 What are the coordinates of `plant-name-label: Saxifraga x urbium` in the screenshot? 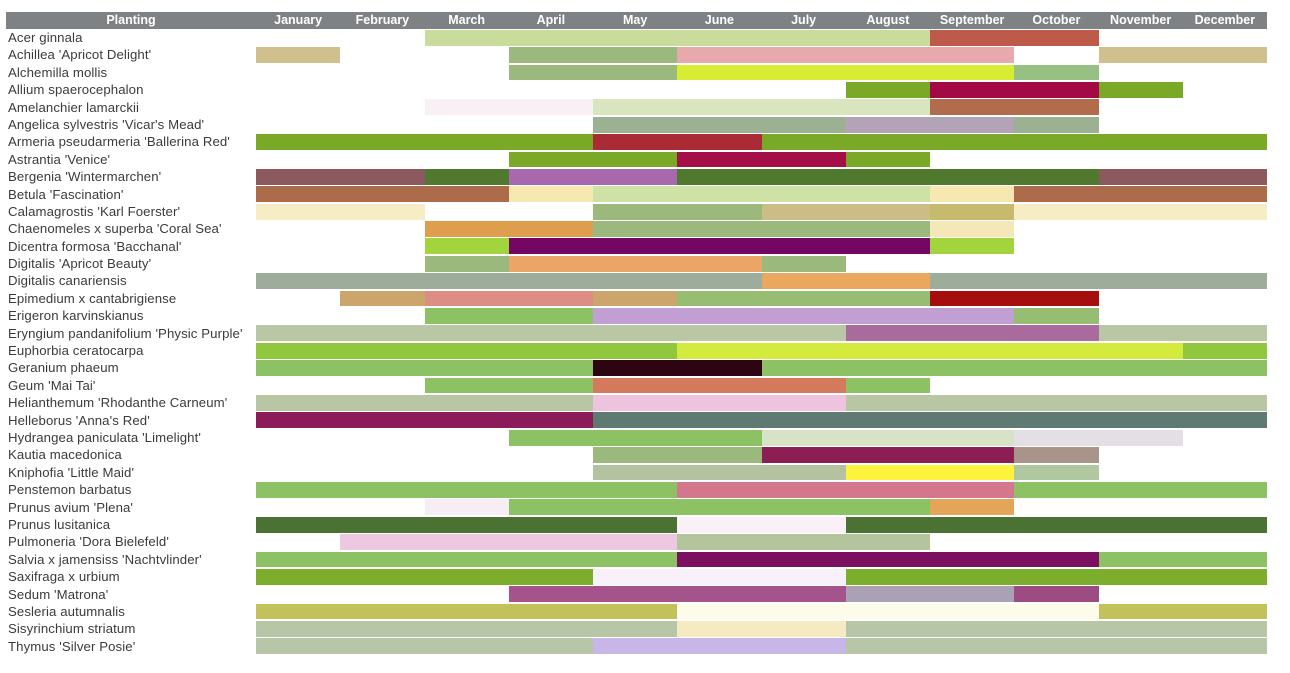 It's located at (64, 577).